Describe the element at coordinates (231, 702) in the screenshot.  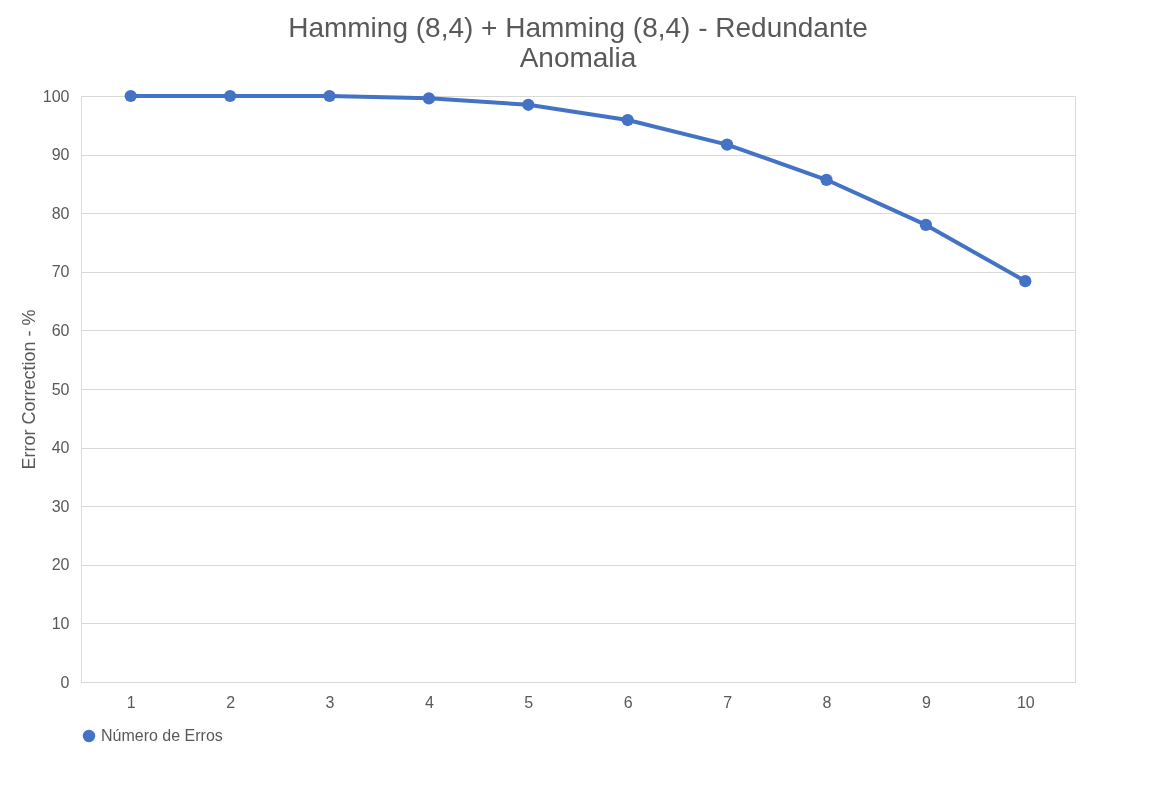
I see `x-tick-label: 2` at that location.